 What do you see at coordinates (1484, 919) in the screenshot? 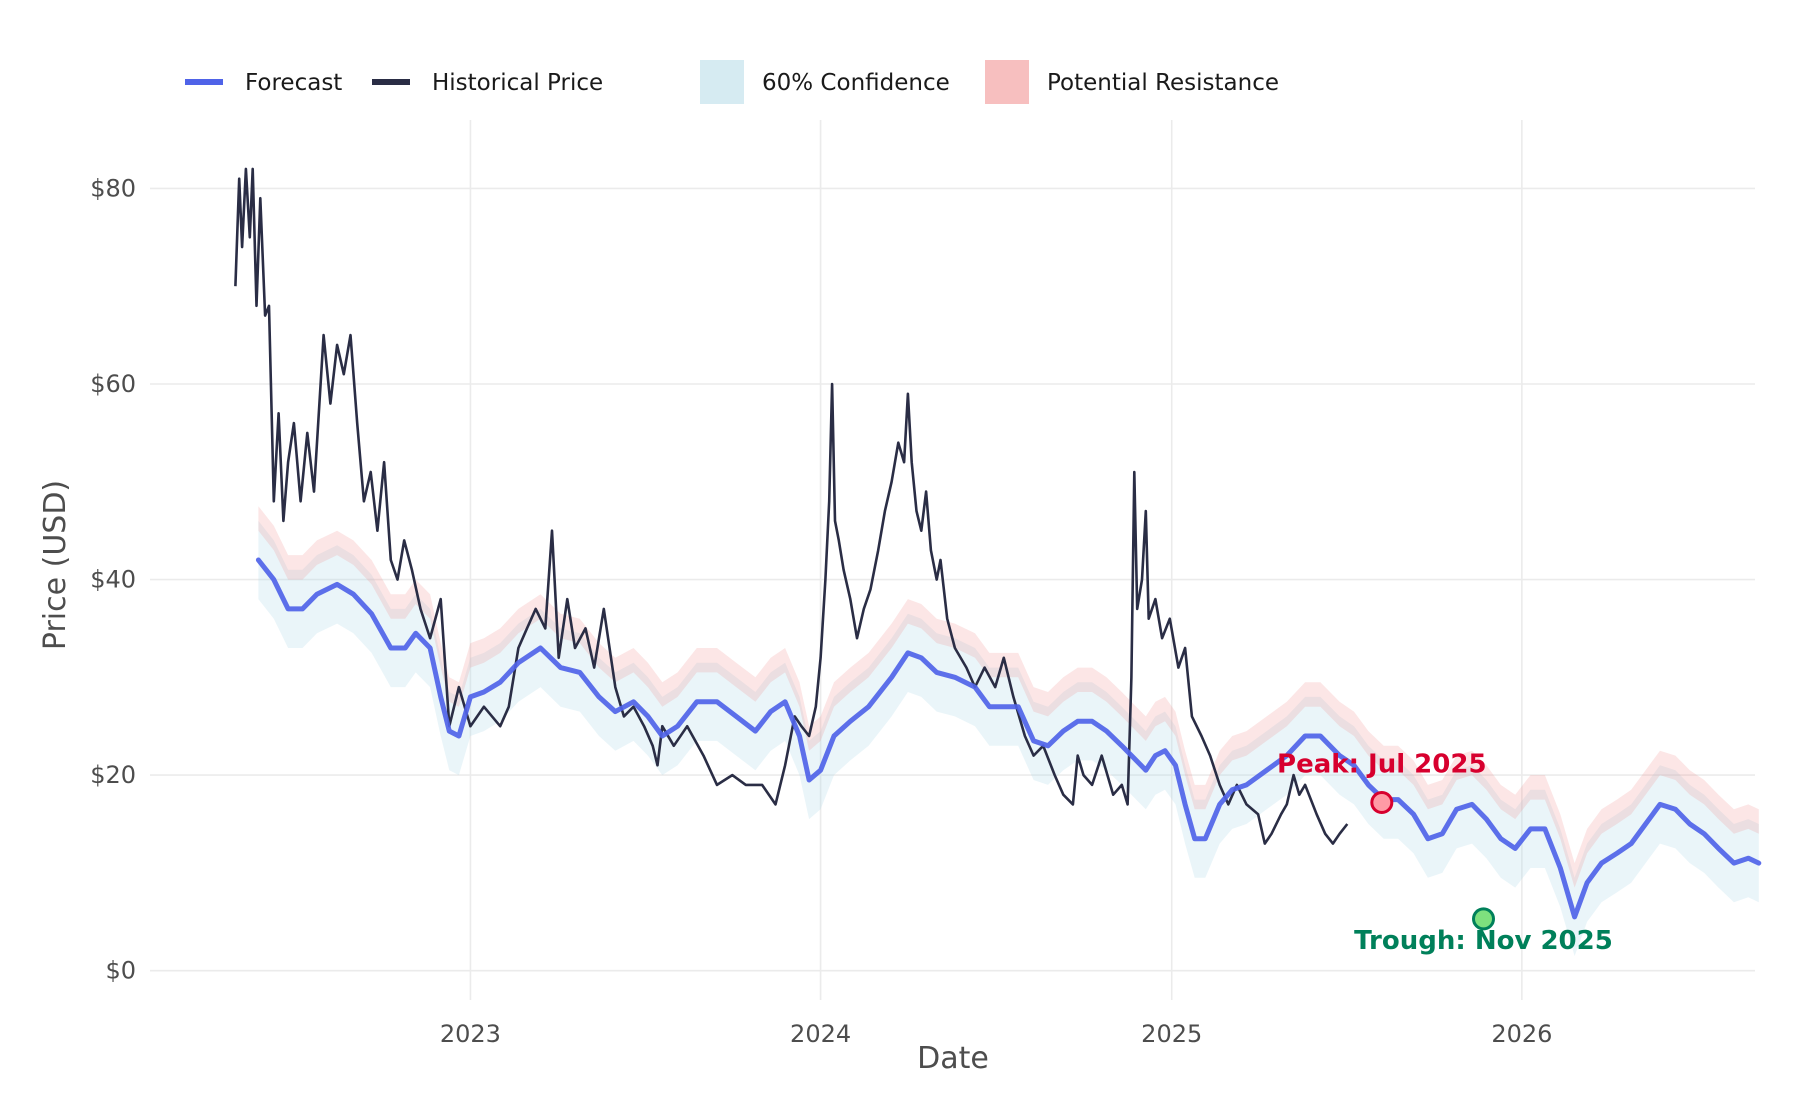
I see `trough-marker` at bounding box center [1484, 919].